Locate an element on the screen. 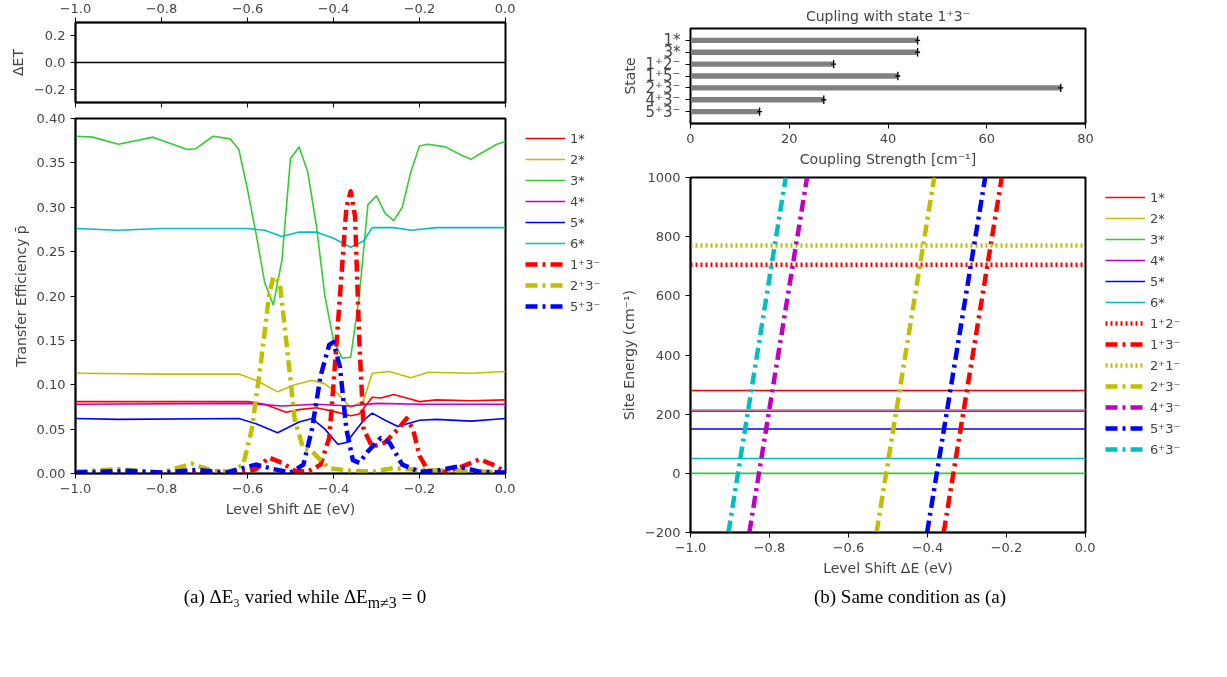 Image resolution: width=1227 pixels, height=677 pixels. y-tick-label: 0.35 is located at coordinates (51, 163).